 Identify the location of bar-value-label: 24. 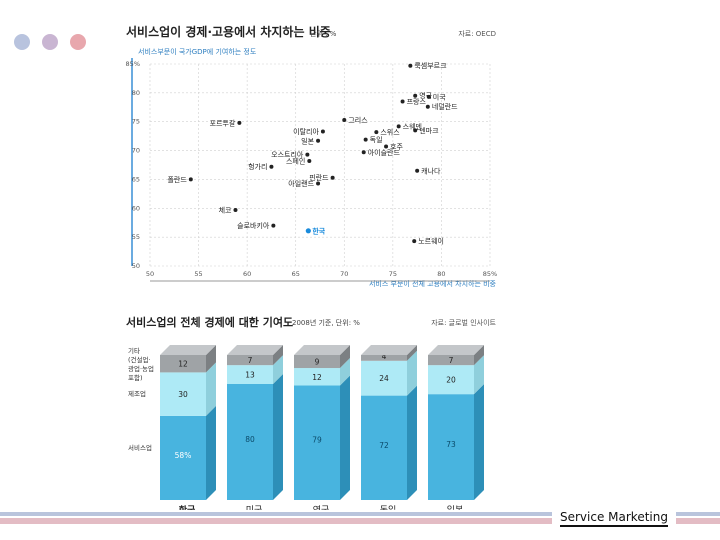
(384, 378).